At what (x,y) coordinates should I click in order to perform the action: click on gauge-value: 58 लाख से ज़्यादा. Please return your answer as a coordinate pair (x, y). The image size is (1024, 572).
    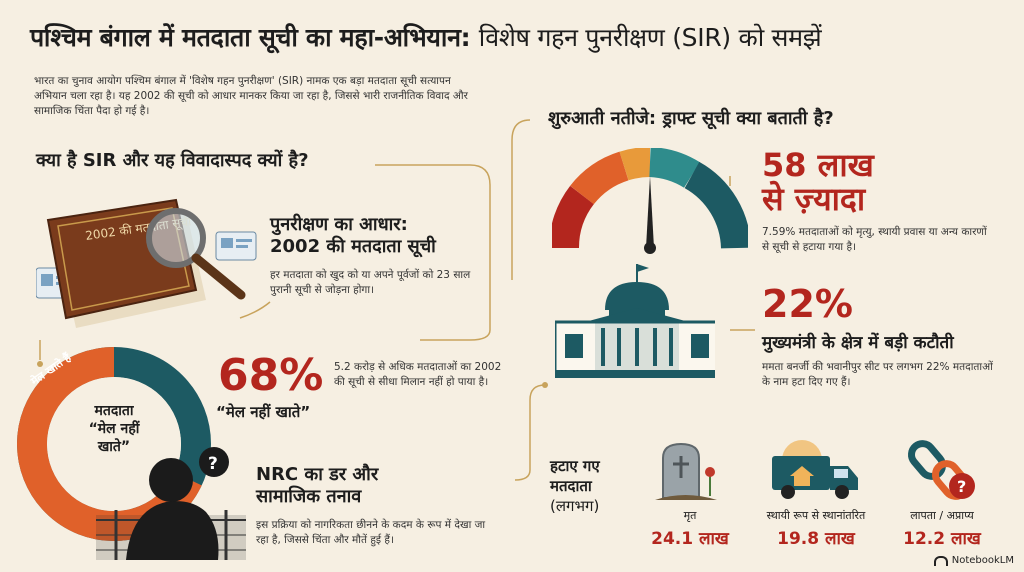
    Looking at the image, I should click on (818, 182).